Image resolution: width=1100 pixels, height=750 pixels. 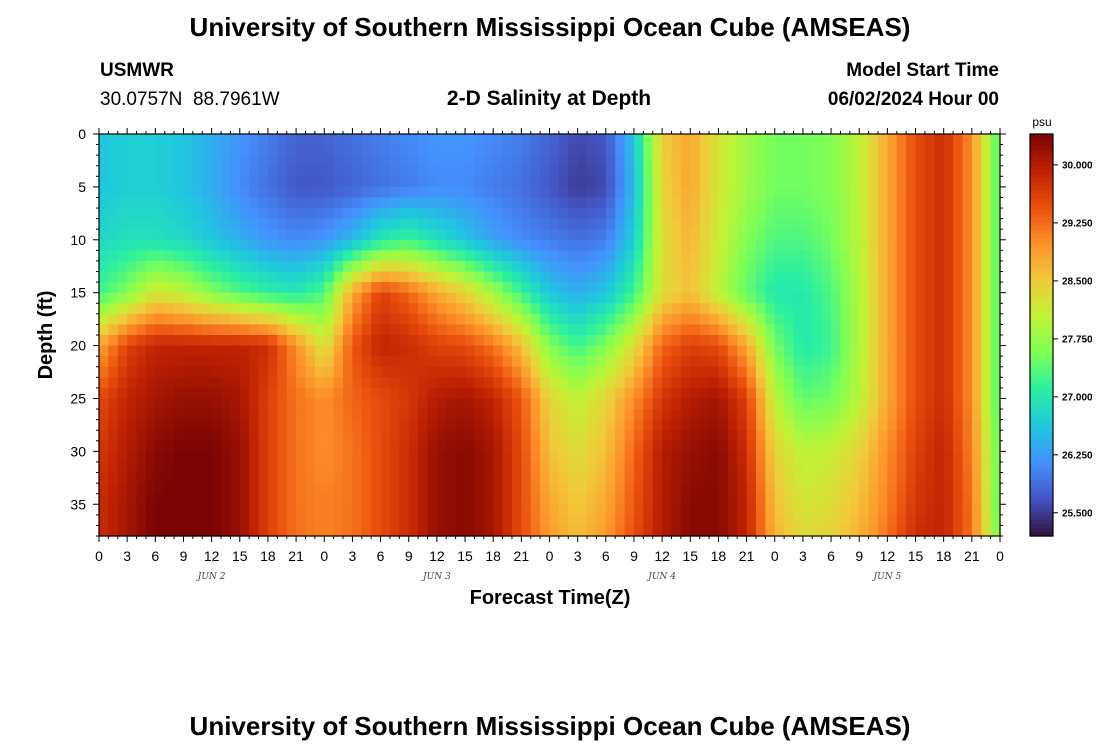 What do you see at coordinates (155, 556) in the screenshot?
I see `x-tick-label: 6` at bounding box center [155, 556].